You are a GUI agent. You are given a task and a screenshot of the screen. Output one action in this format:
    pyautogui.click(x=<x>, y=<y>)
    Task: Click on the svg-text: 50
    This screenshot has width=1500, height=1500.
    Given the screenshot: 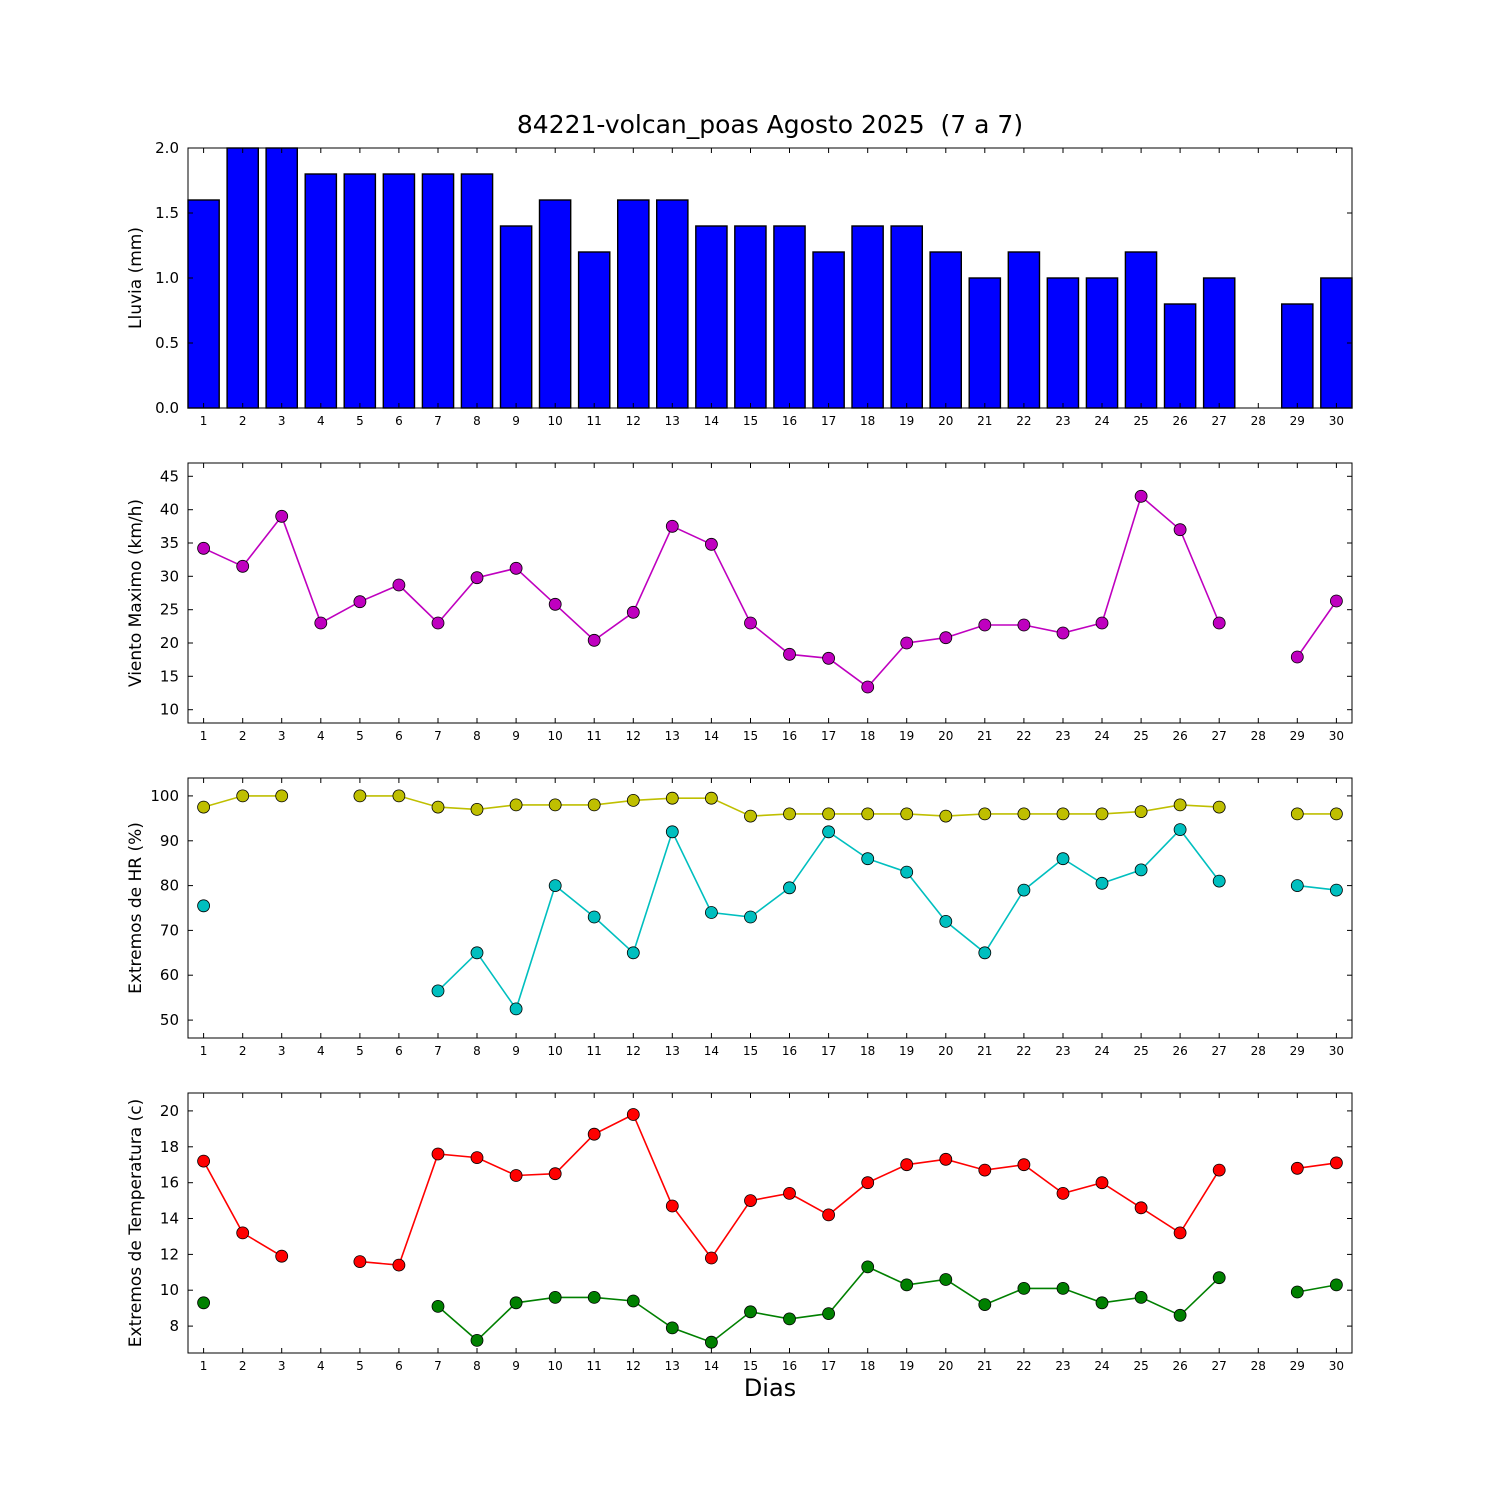 What is the action you would take?
    pyautogui.click(x=169, y=1020)
    